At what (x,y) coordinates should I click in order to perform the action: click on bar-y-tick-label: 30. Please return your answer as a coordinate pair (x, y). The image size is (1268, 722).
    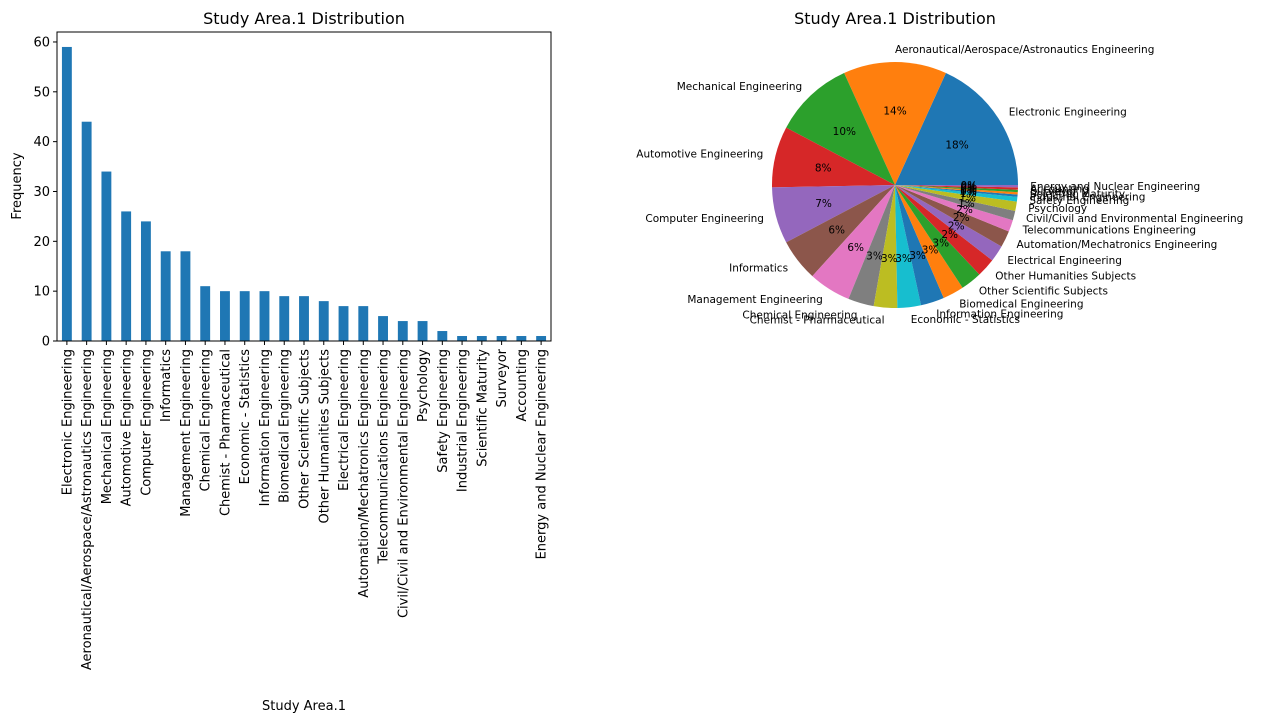
    Looking at the image, I should click on (41, 192).